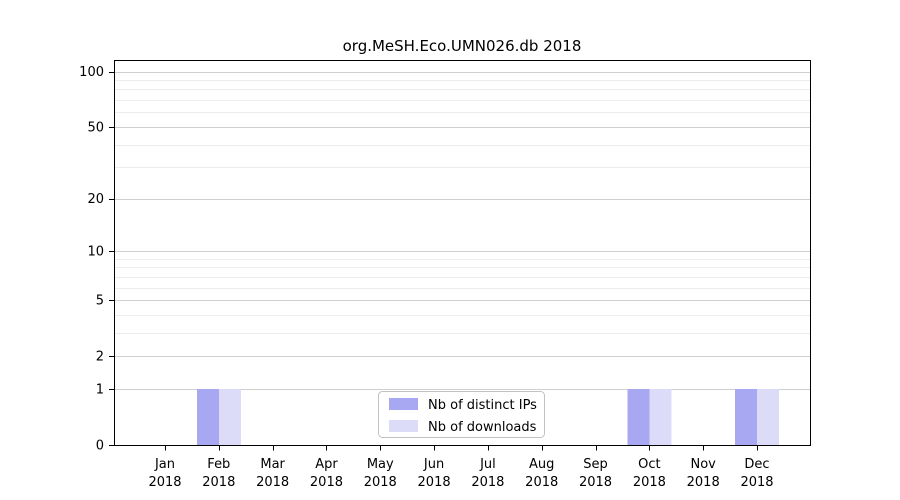  Describe the element at coordinates (660, 416) in the screenshot. I see `bar-downloads-oct` at that location.